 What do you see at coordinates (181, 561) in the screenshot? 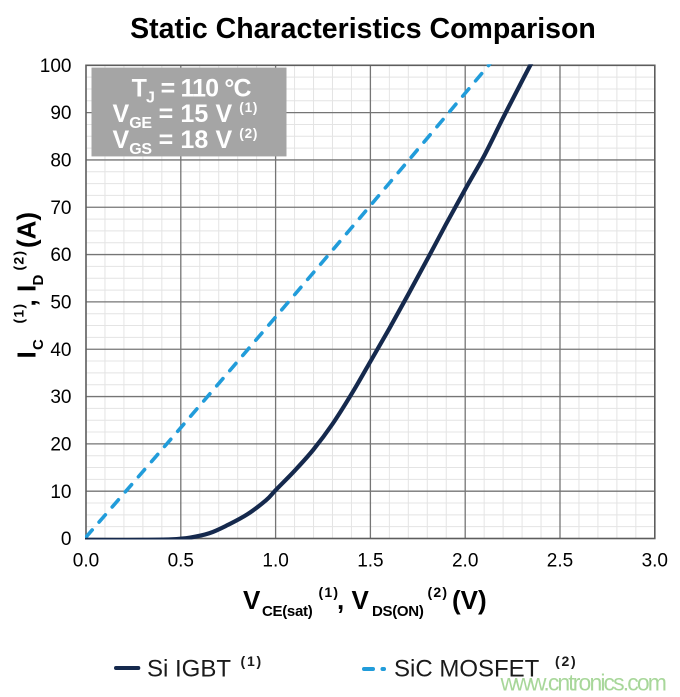
I see `svg-text: 0.5` at bounding box center [181, 561].